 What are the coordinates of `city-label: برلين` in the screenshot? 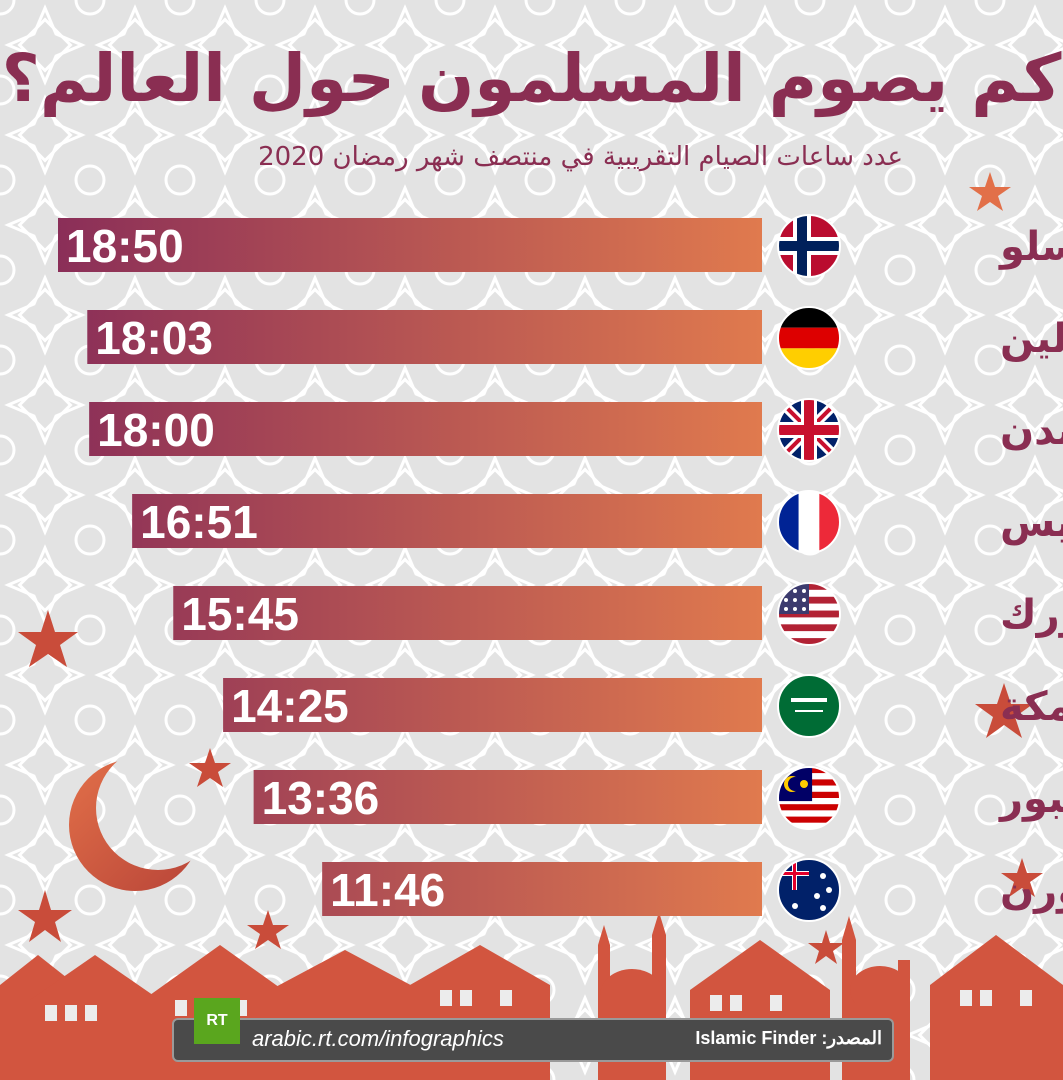 It's located at (1031, 339).